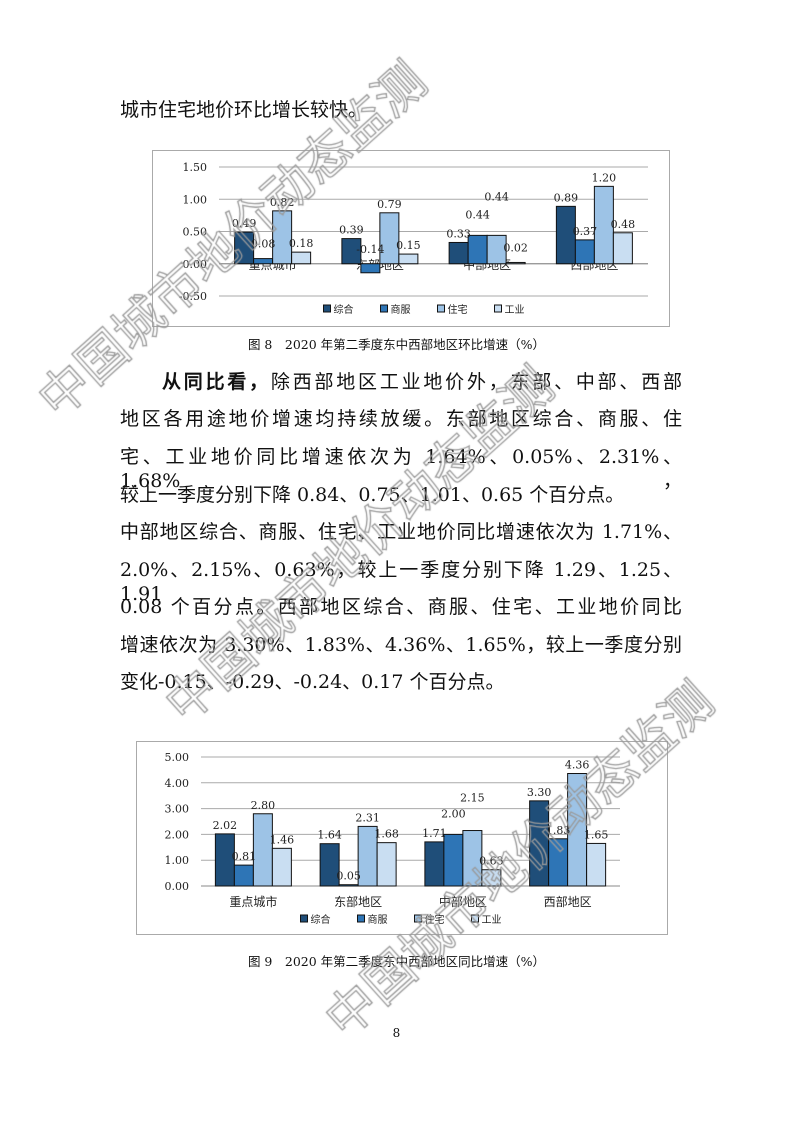 The height and width of the screenshot is (1122, 793). What do you see at coordinates (596, 834) in the screenshot?
I see `data-label: 1.65` at bounding box center [596, 834].